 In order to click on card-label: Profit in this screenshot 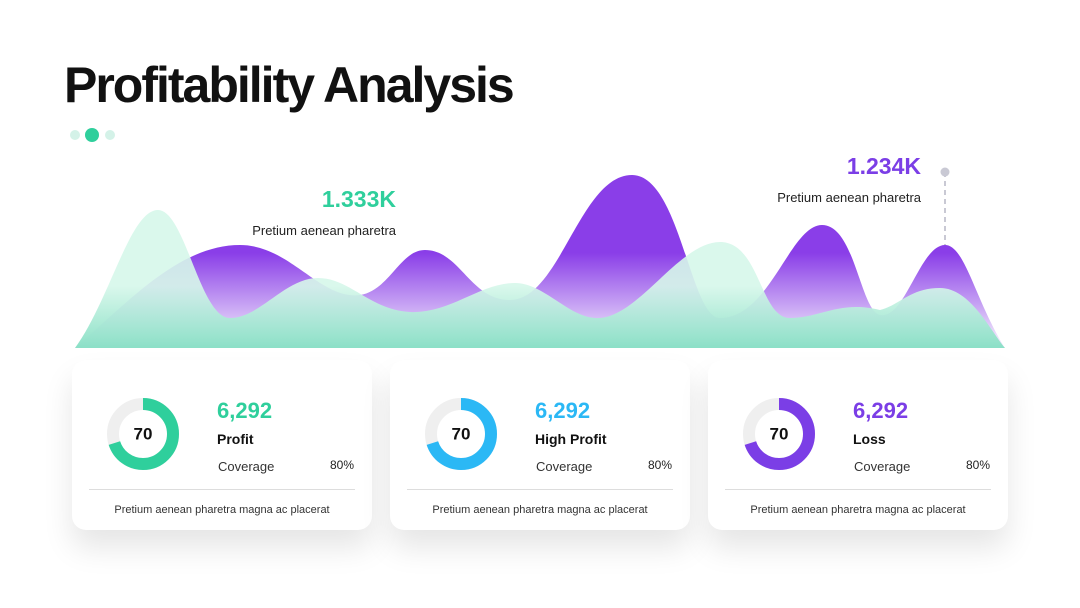, I will do `click(235, 439)`.